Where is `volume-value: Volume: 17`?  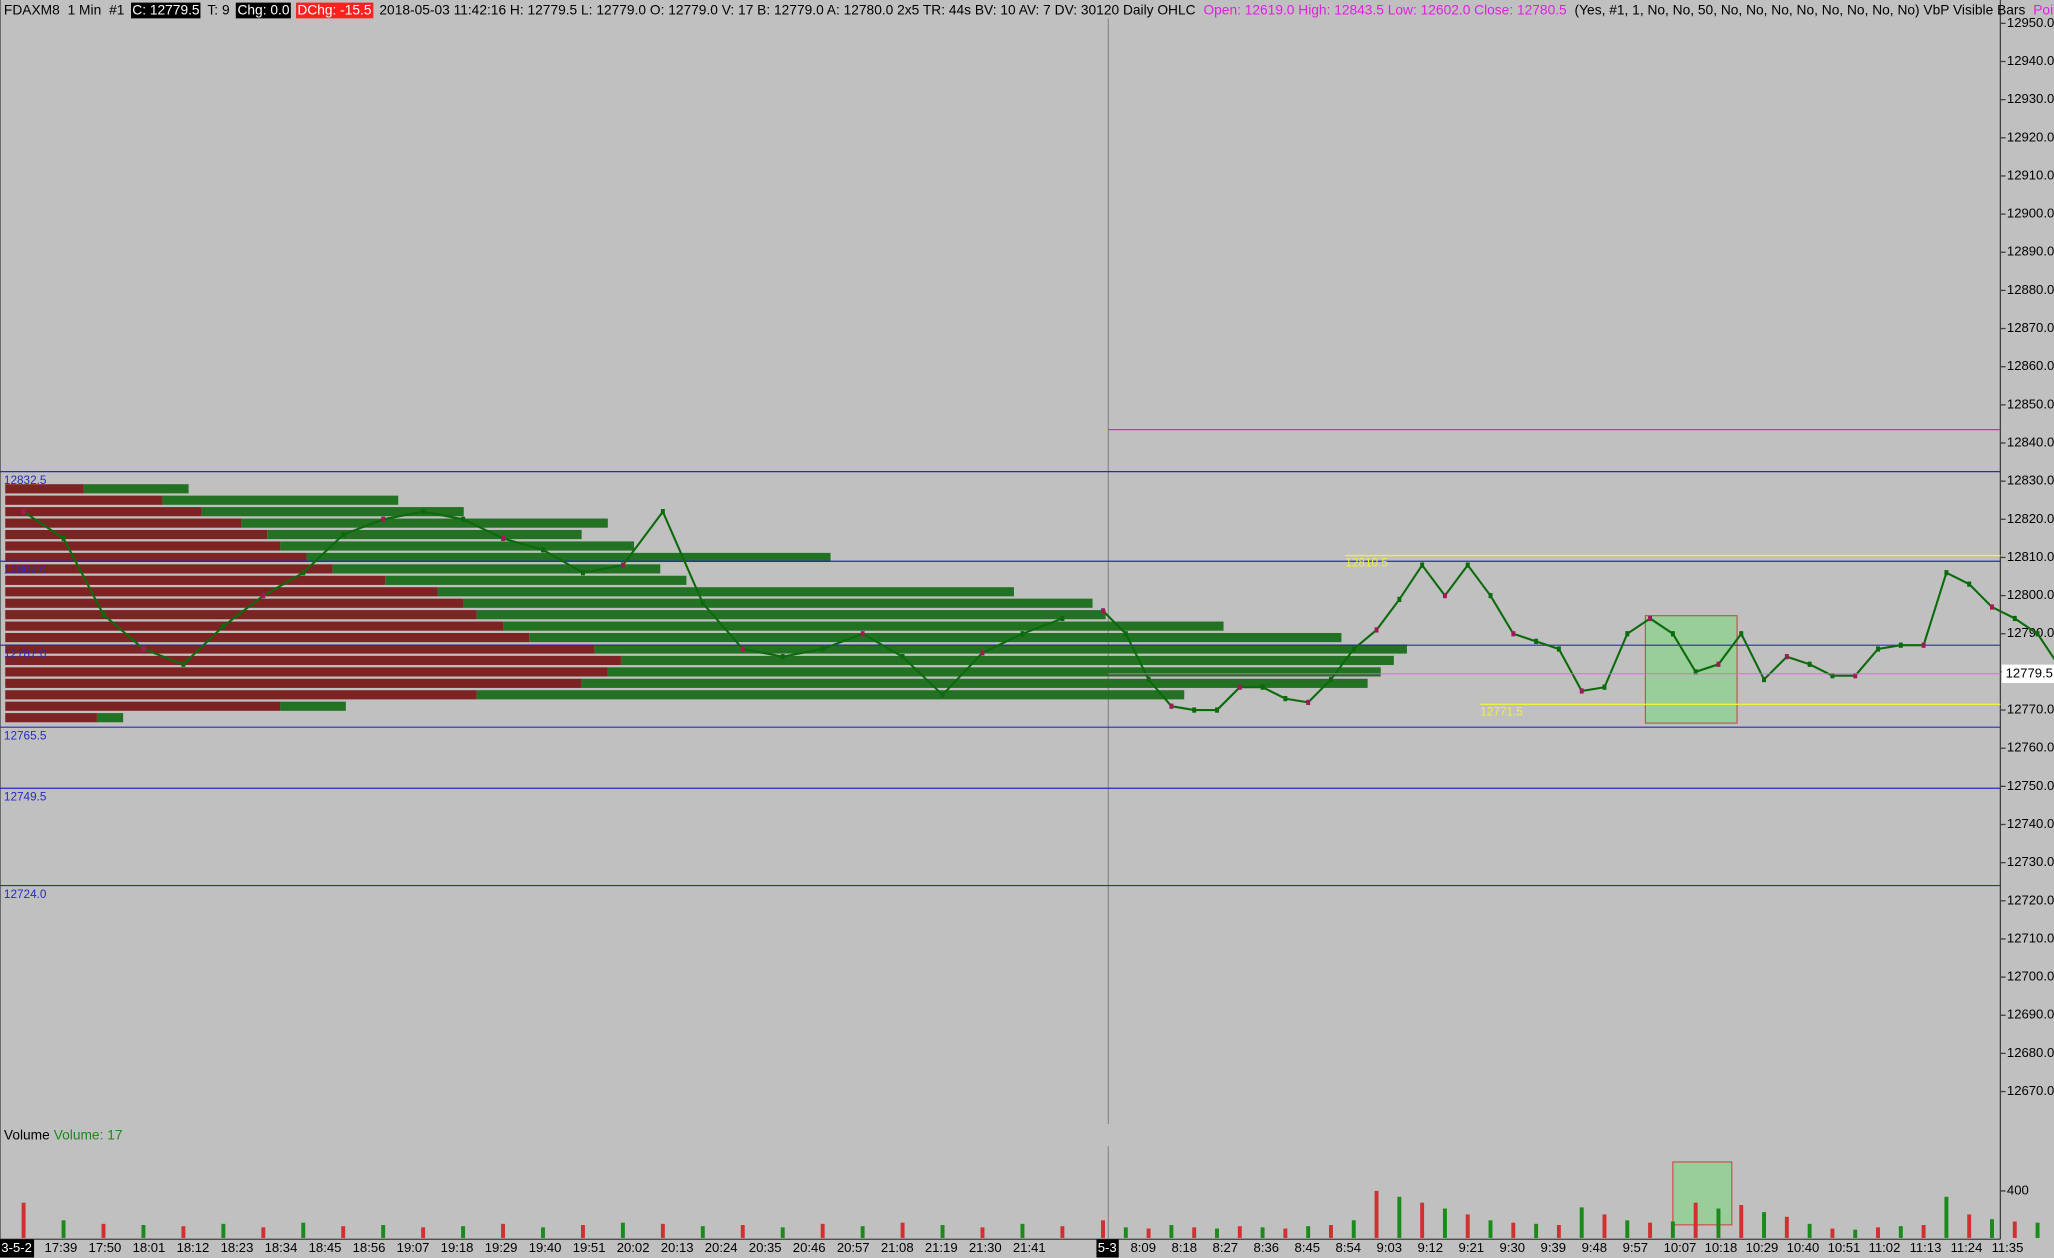
volume-value: Volume: 17 is located at coordinates (88, 1134).